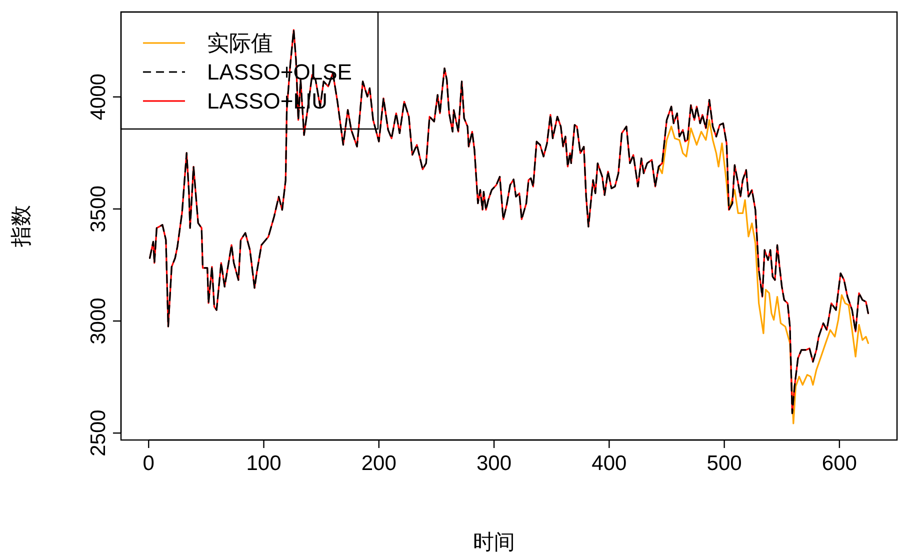 Image resolution: width=898 pixels, height=553 pixels. Describe the element at coordinates (839, 463) in the screenshot. I see `x-tick-label: 600` at that location.